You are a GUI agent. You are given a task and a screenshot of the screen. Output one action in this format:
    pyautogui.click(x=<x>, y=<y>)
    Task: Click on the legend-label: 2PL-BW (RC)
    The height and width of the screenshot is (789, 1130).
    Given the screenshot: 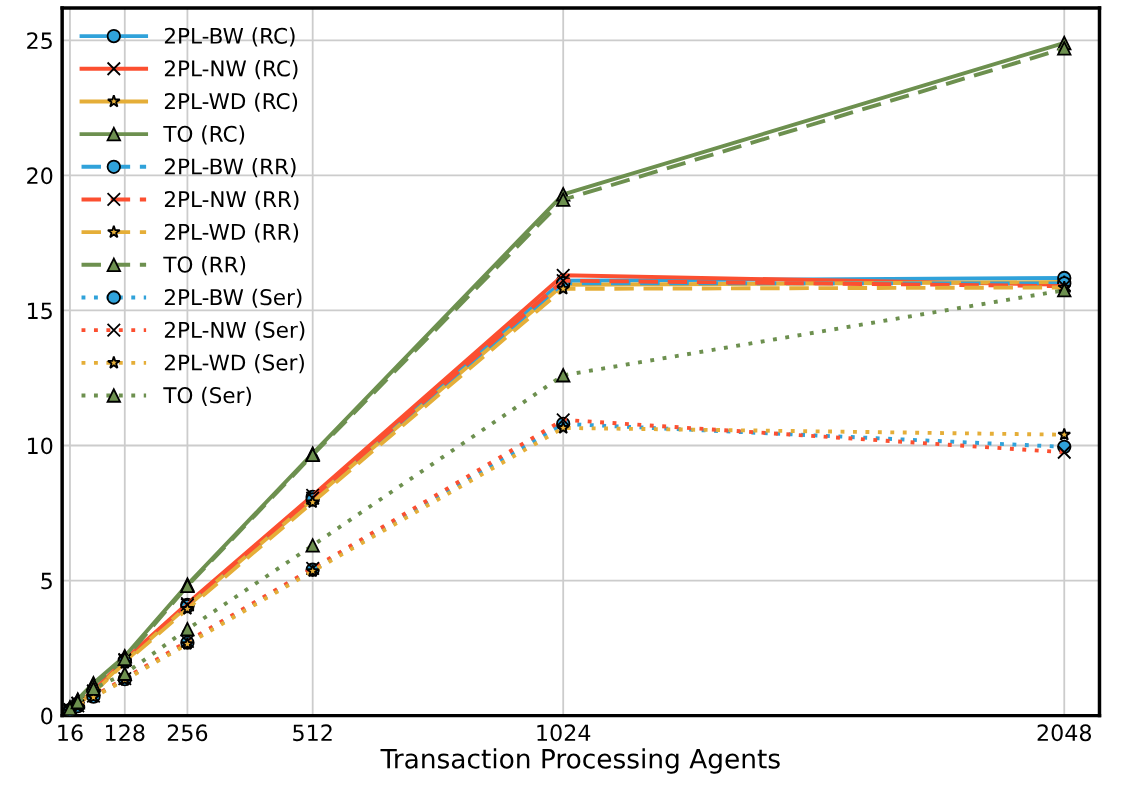 What is the action you would take?
    pyautogui.click(x=229, y=37)
    